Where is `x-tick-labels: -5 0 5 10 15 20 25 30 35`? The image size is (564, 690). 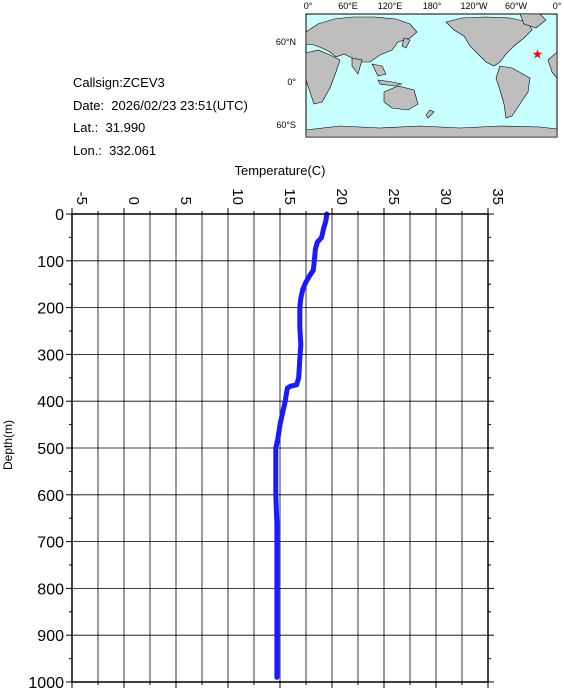
x-tick-labels: -5 0 5 10 15 20 25 30 35 is located at coordinates (289, 196).